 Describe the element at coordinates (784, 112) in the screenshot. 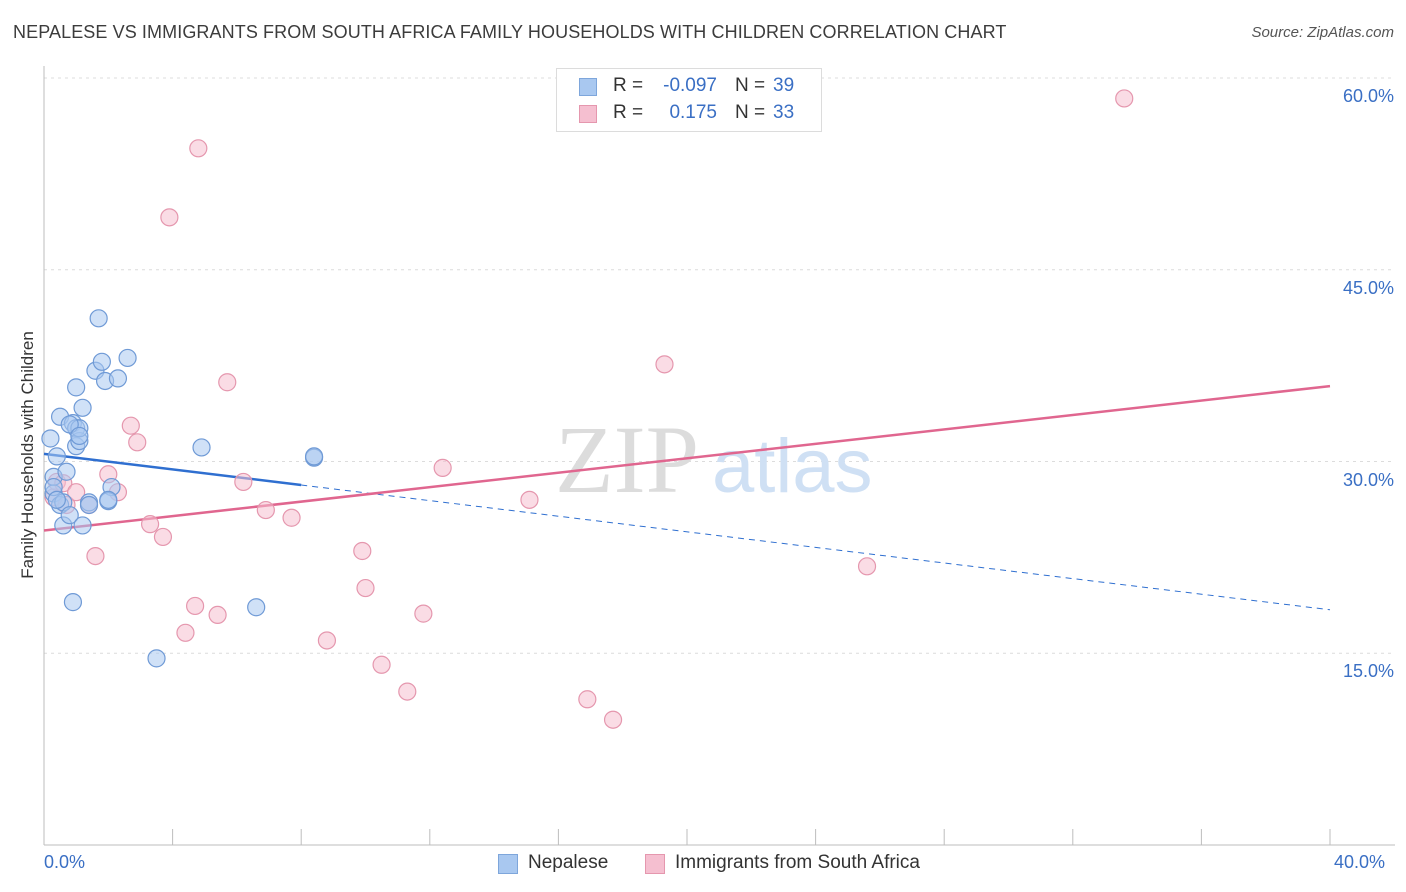

I see `legend-n-value: 33` at that location.